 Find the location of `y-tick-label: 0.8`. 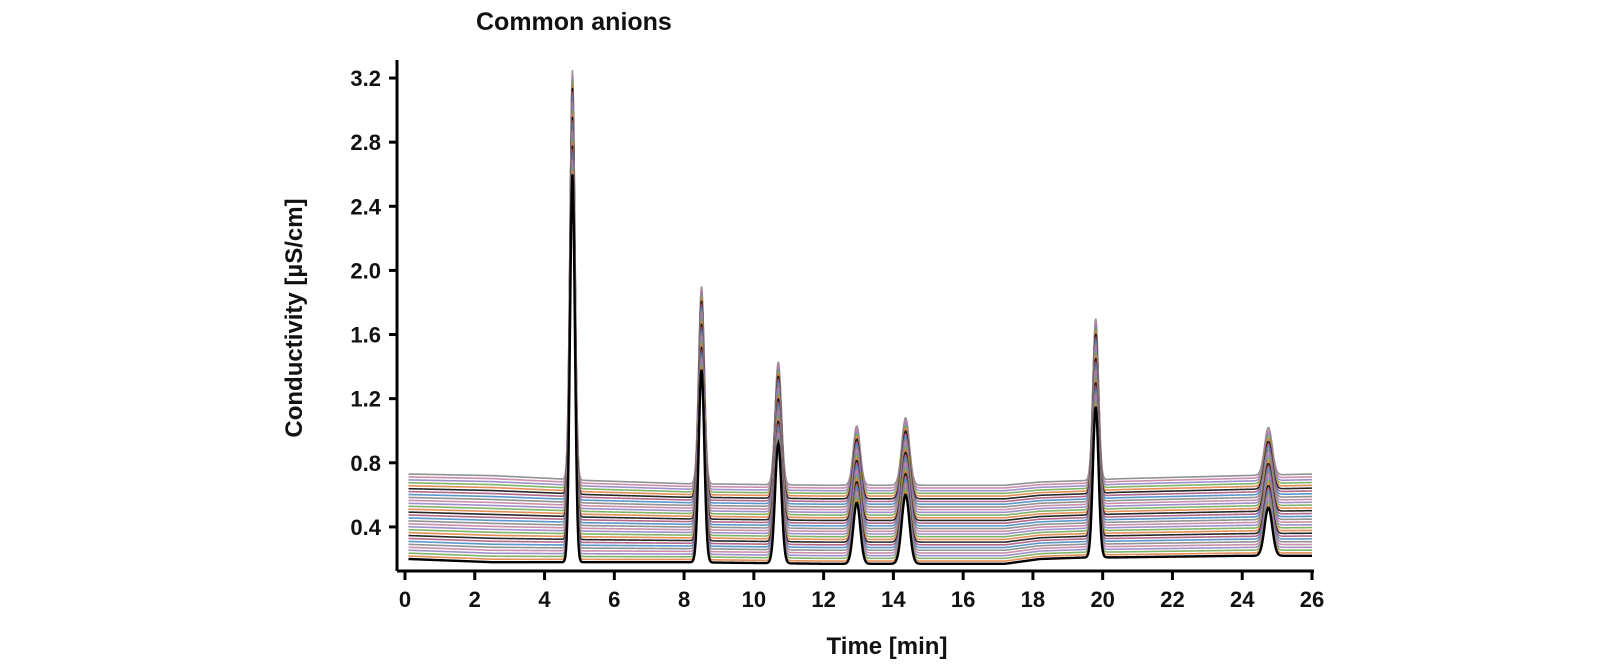

y-tick-label: 0.8 is located at coordinates (365, 463).